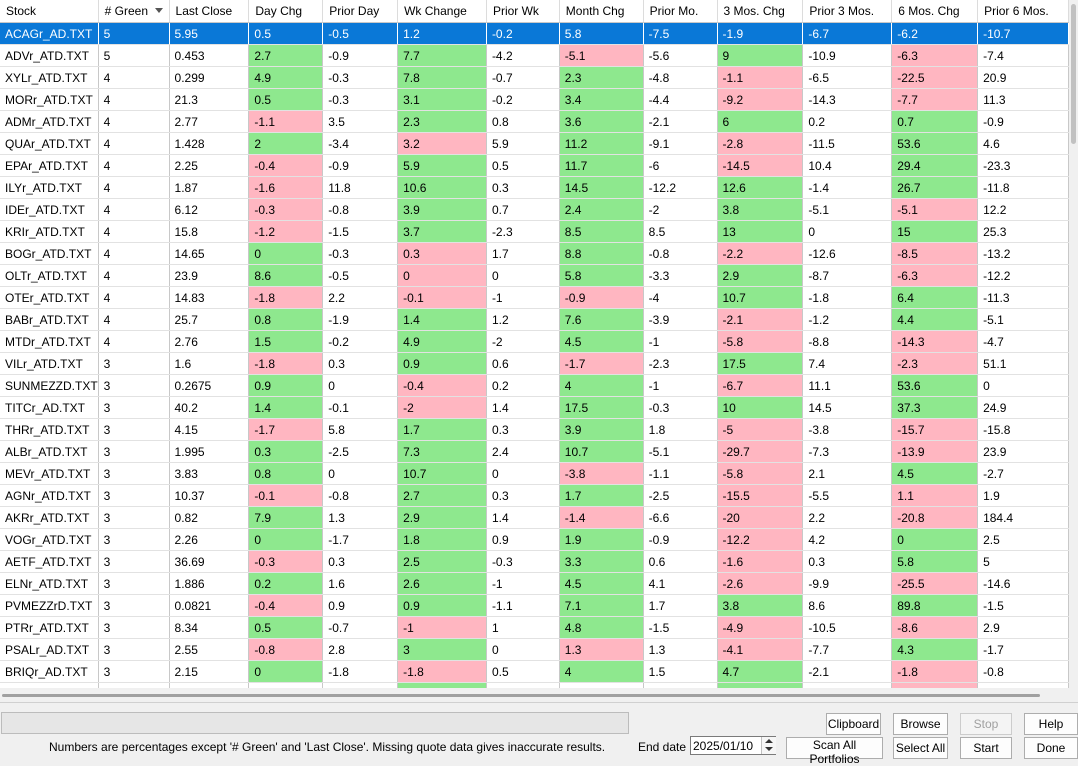  Describe the element at coordinates (134, 143) in the screenshot. I see `table-cell: 4` at that location.